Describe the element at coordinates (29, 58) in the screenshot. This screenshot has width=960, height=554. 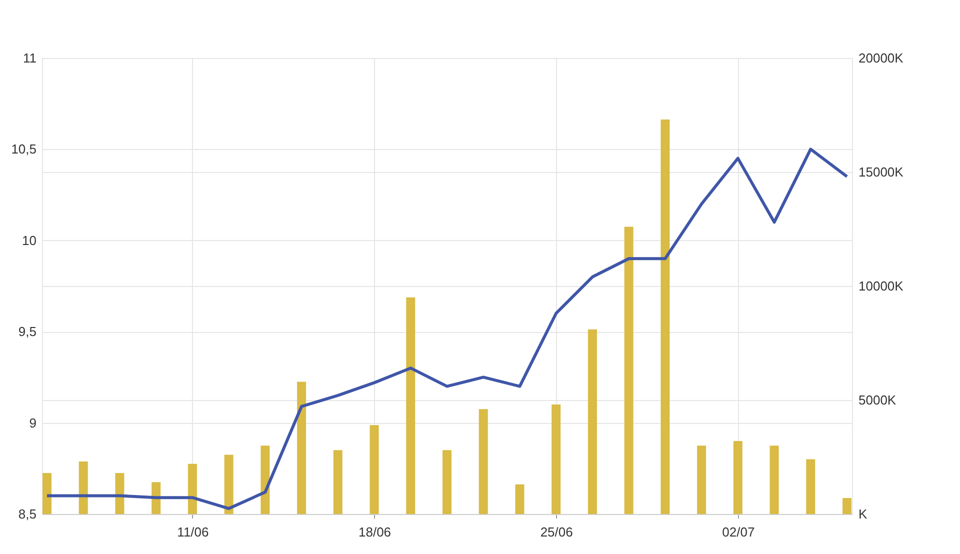
I see `y-tick-label: 11` at that location.